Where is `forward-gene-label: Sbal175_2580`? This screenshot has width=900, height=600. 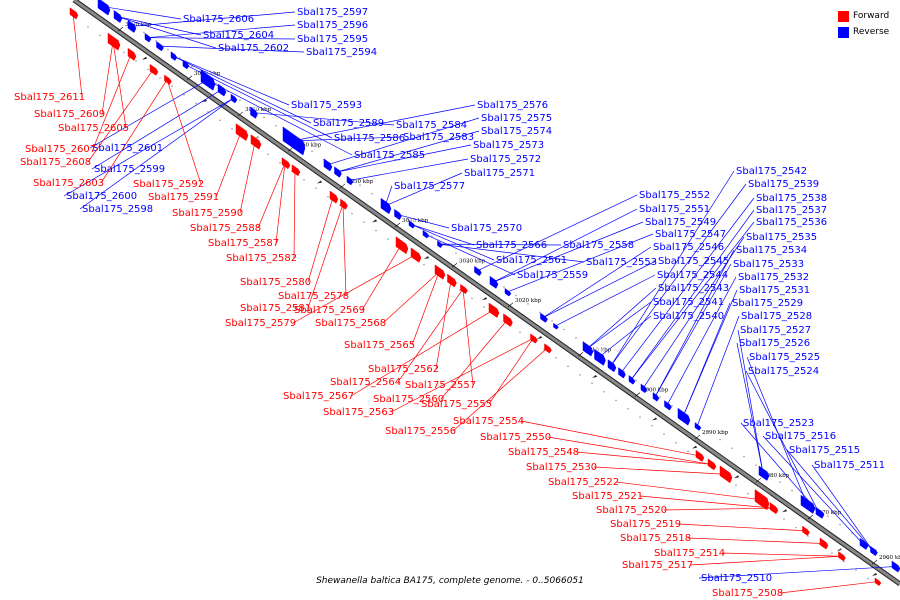
forward-gene-label: Sbal175_2580 is located at coordinates (275, 282).